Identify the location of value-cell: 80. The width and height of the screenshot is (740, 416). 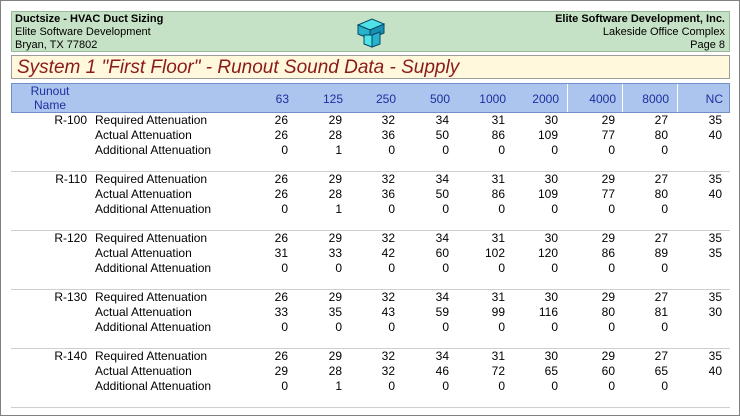
(608, 312).